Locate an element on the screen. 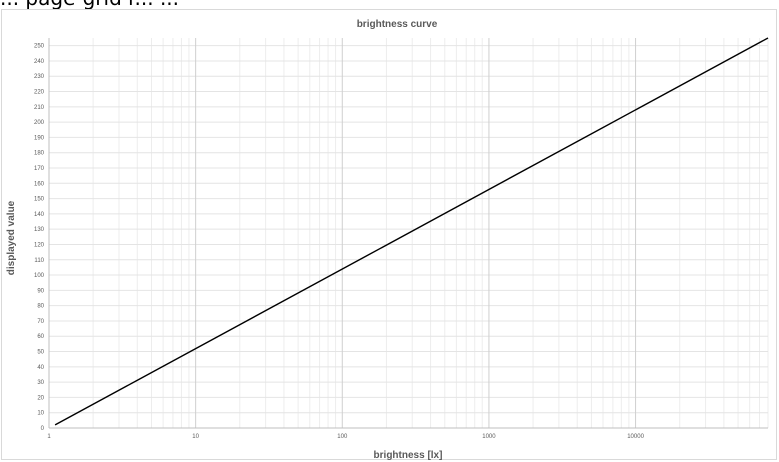 This screenshot has width=779, height=462. y-tick-label: 230 is located at coordinates (39, 77).